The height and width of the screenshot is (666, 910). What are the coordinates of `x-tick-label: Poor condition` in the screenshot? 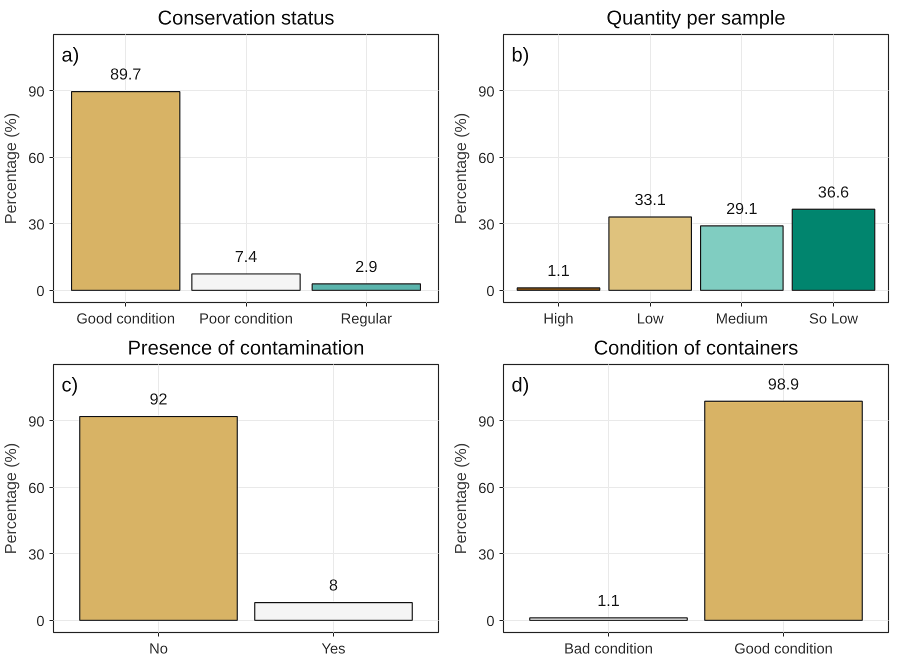 It's located at (246, 320).